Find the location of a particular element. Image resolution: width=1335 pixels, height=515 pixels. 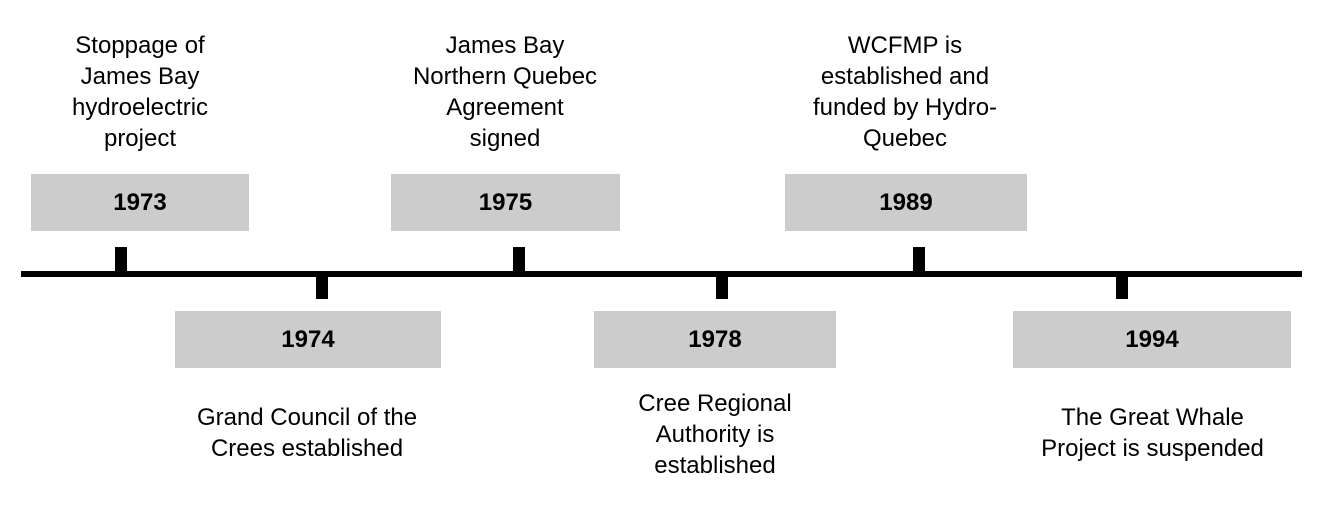

year-box-1975: 1975 is located at coordinates (505, 202).